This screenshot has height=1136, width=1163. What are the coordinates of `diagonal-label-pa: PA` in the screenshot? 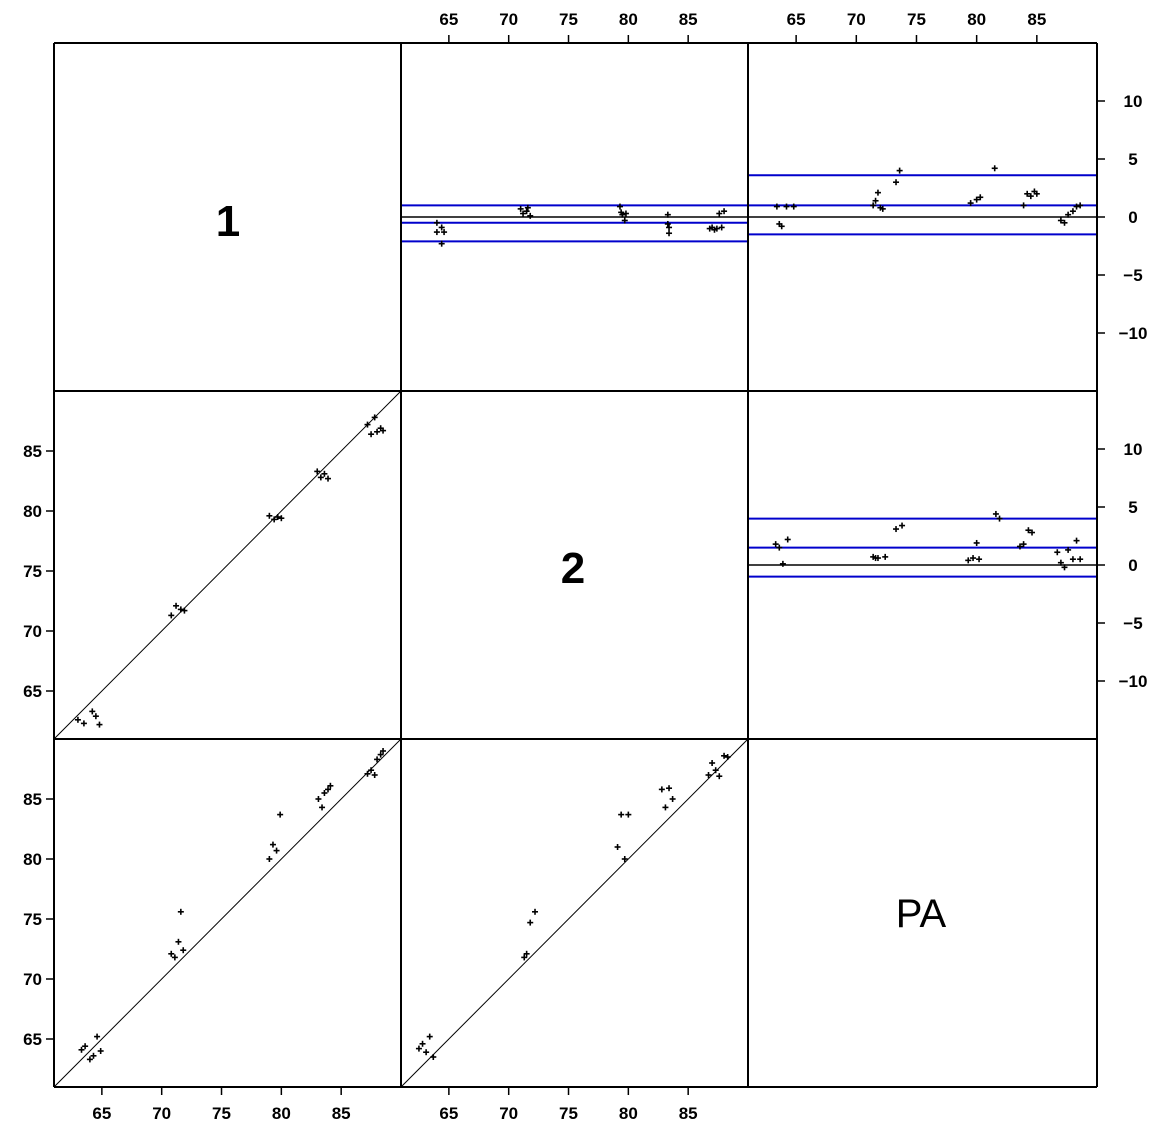 It's located at (921, 914).